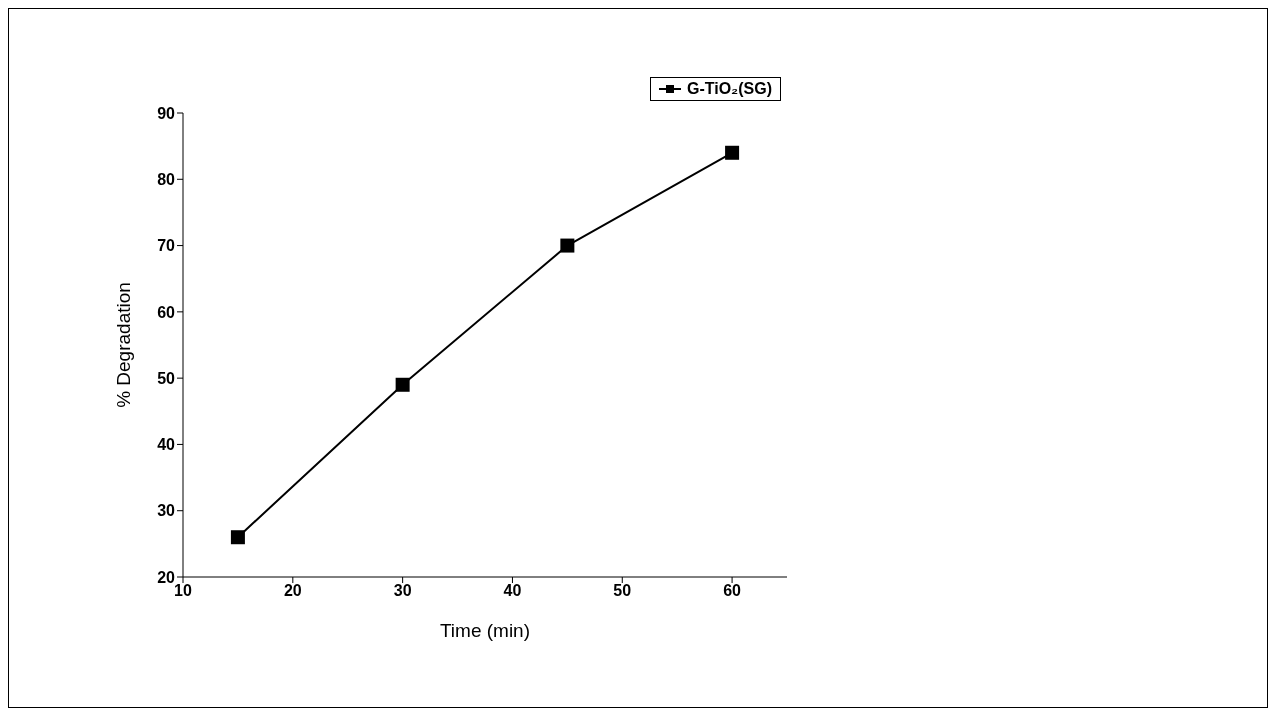 The height and width of the screenshot is (719, 1277). What do you see at coordinates (166, 312) in the screenshot?
I see `y-tick-label: 60` at bounding box center [166, 312].